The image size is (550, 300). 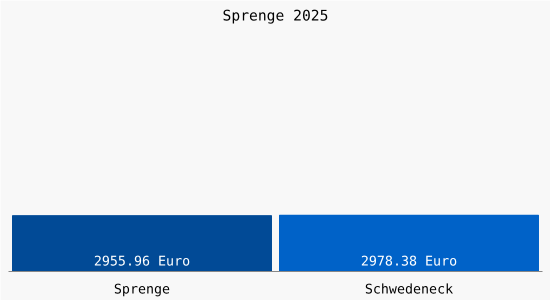 What do you see at coordinates (409, 262) in the screenshot?
I see `data-label: 2978.38 Euro` at bounding box center [409, 262].